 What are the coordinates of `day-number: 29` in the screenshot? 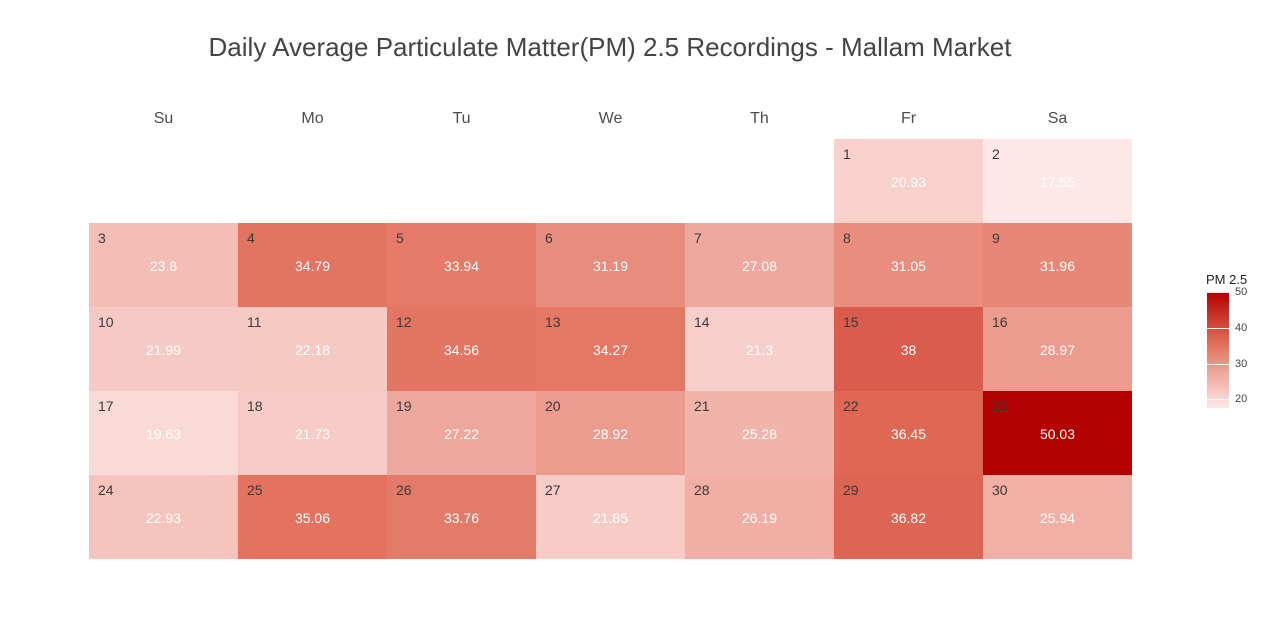 It's located at (851, 490).